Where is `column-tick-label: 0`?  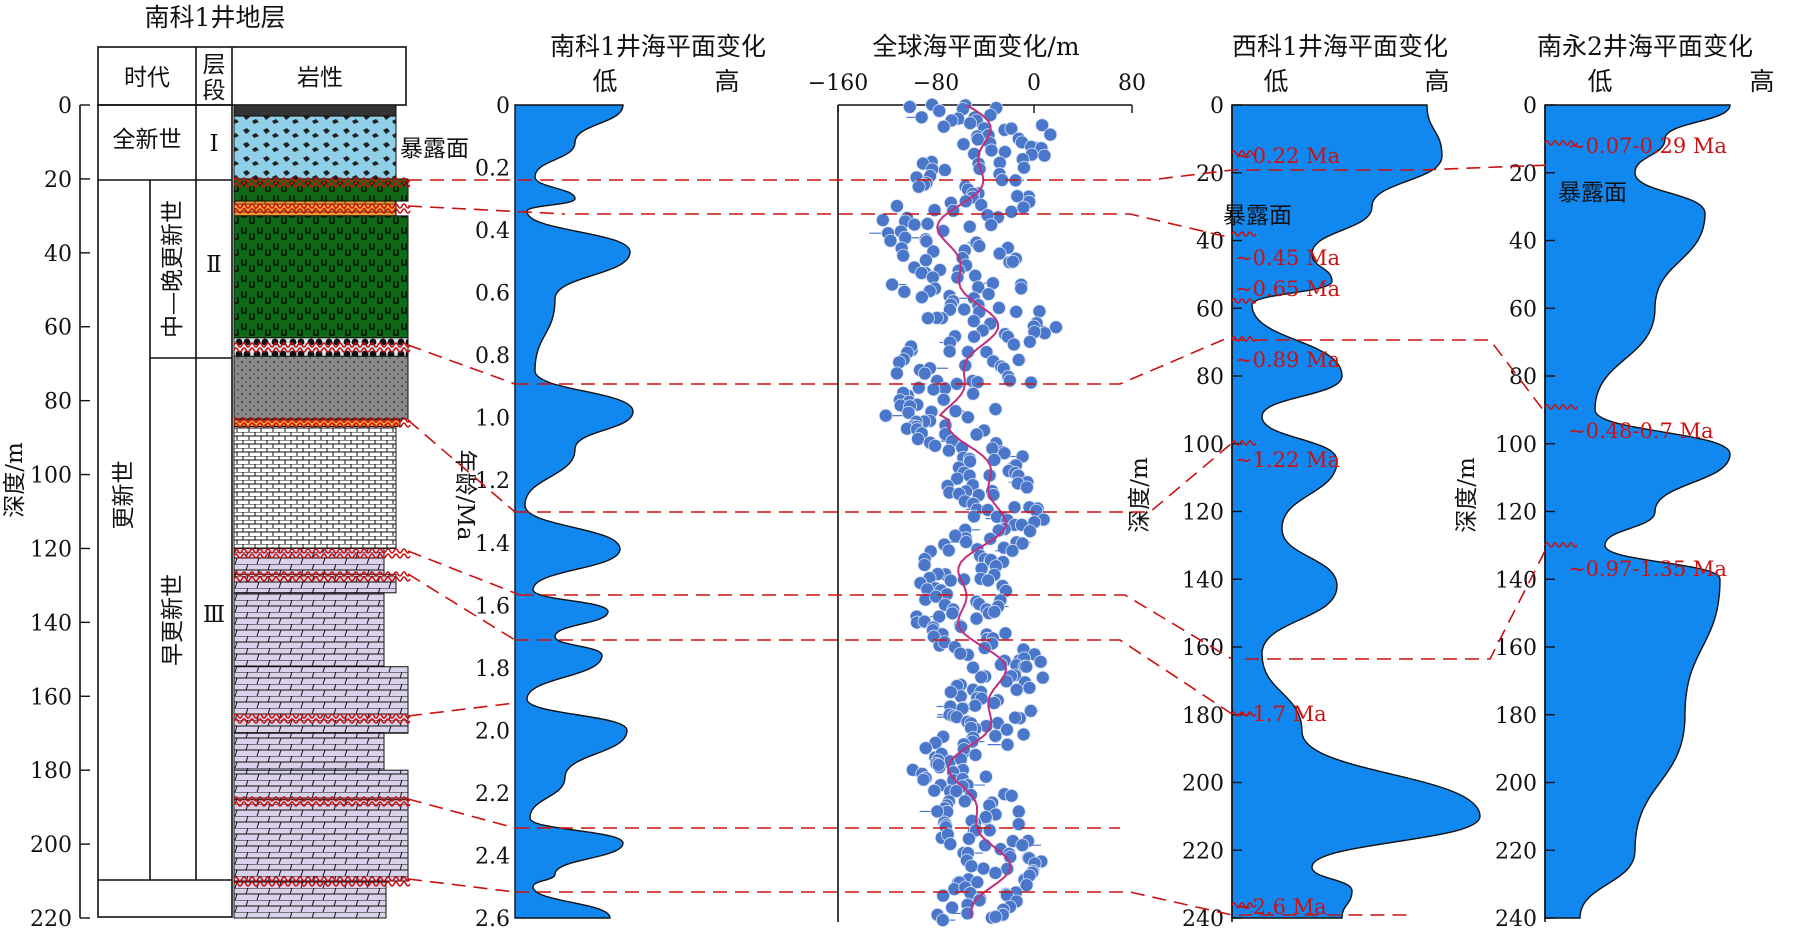 column-tick-label: 0 is located at coordinates (65, 106).